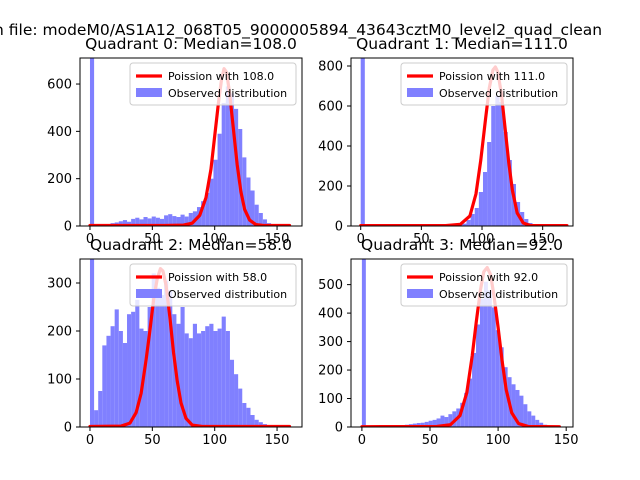 The height and width of the screenshot is (480, 640). Describe the element at coordinates (330, 314) in the screenshot. I see `y-tick-label: 400` at that location.